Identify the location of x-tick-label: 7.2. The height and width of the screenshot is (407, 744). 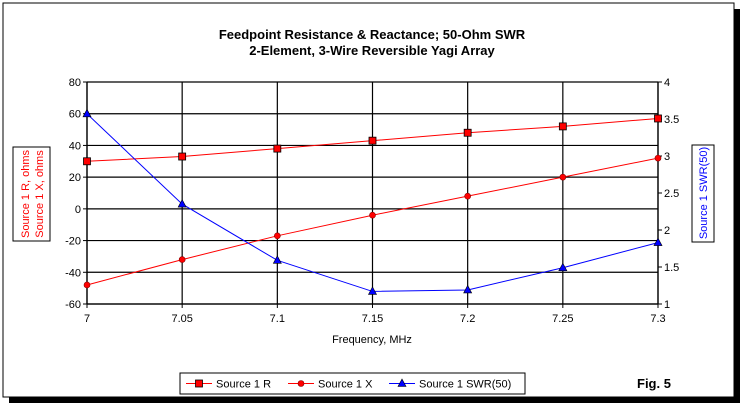
(467, 319).